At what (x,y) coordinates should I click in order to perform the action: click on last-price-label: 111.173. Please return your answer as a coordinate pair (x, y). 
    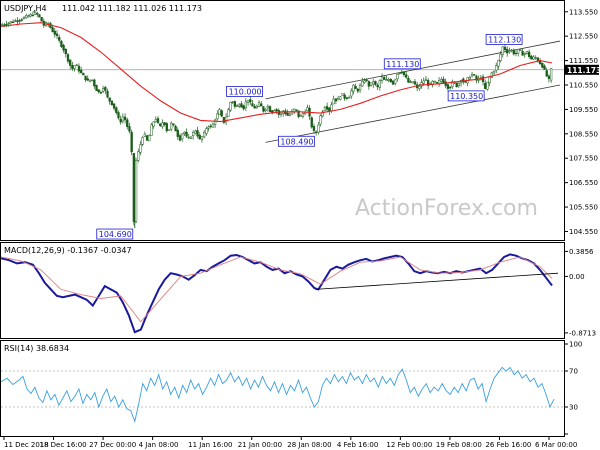
    Looking at the image, I should click on (583, 70).